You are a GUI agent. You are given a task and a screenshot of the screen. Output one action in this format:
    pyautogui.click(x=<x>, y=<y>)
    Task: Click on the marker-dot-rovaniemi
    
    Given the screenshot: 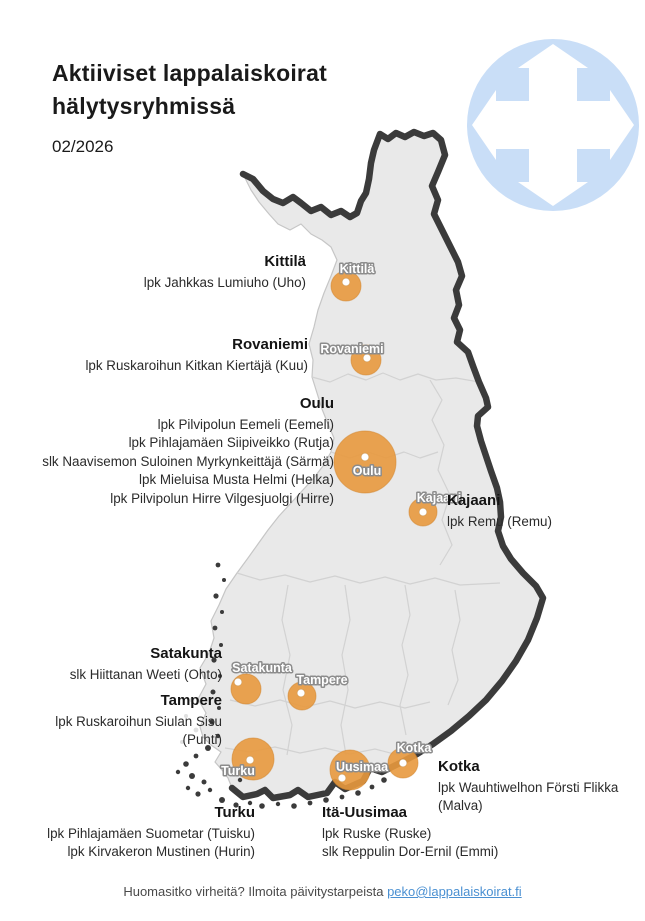 What is the action you would take?
    pyautogui.click(x=367, y=358)
    